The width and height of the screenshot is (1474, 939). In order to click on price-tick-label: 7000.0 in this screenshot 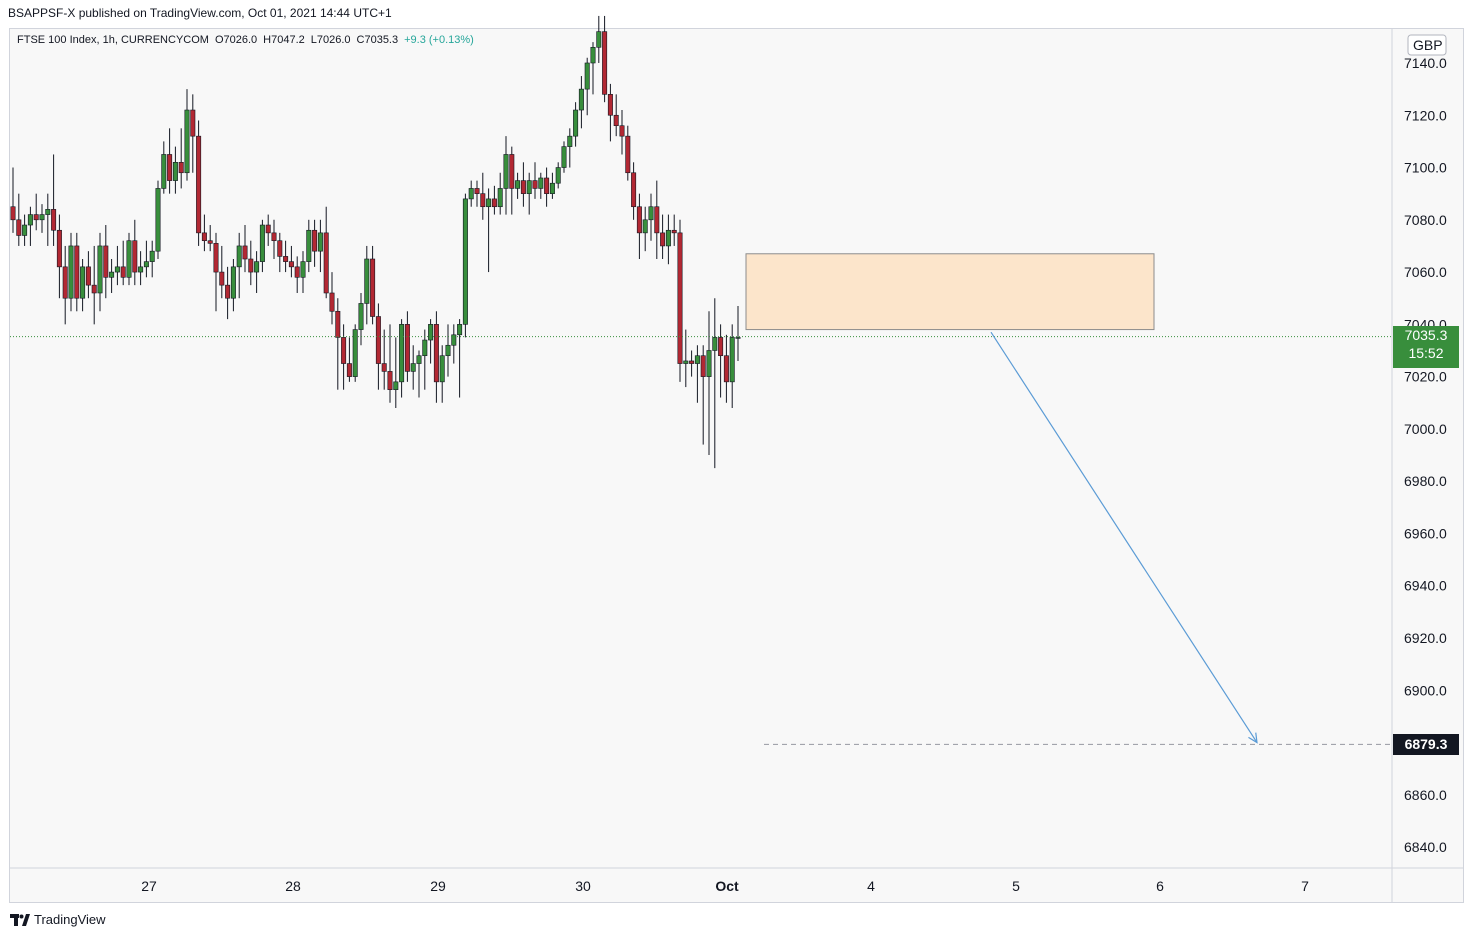, I will do `click(1425, 429)`.